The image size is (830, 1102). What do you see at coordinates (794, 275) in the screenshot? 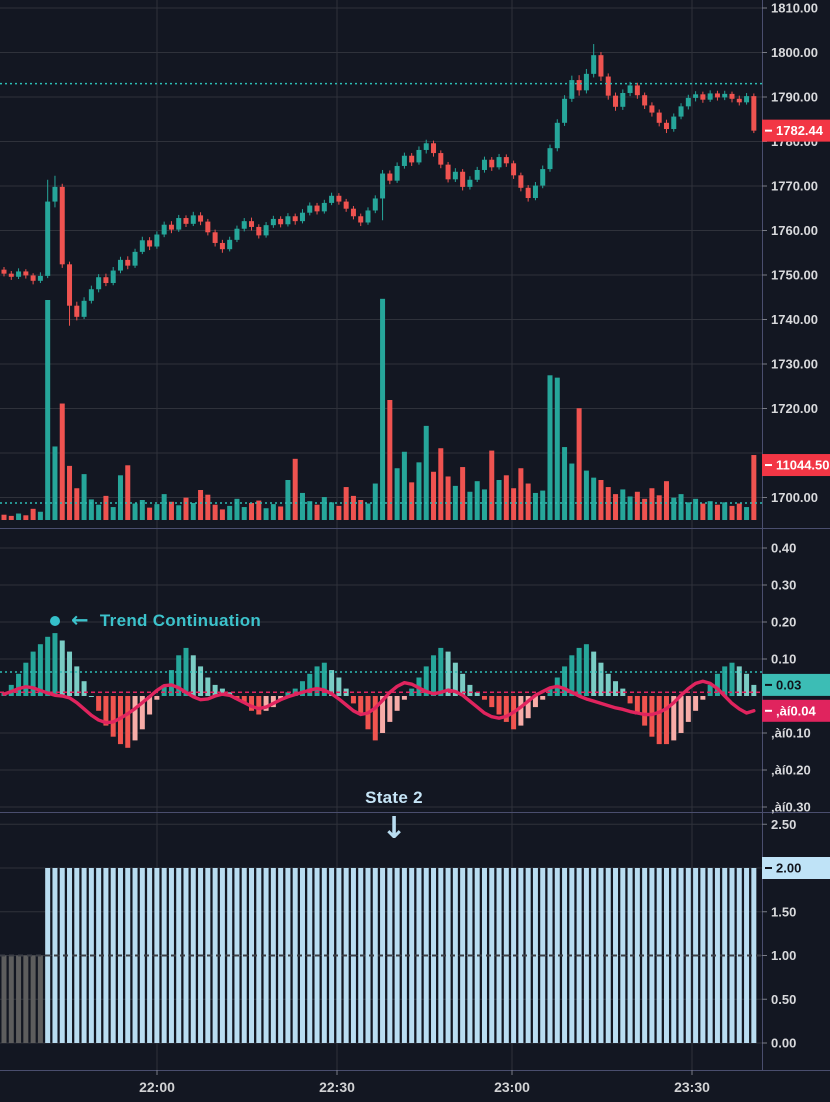
I see `axis-label: 1750.00` at bounding box center [794, 275].